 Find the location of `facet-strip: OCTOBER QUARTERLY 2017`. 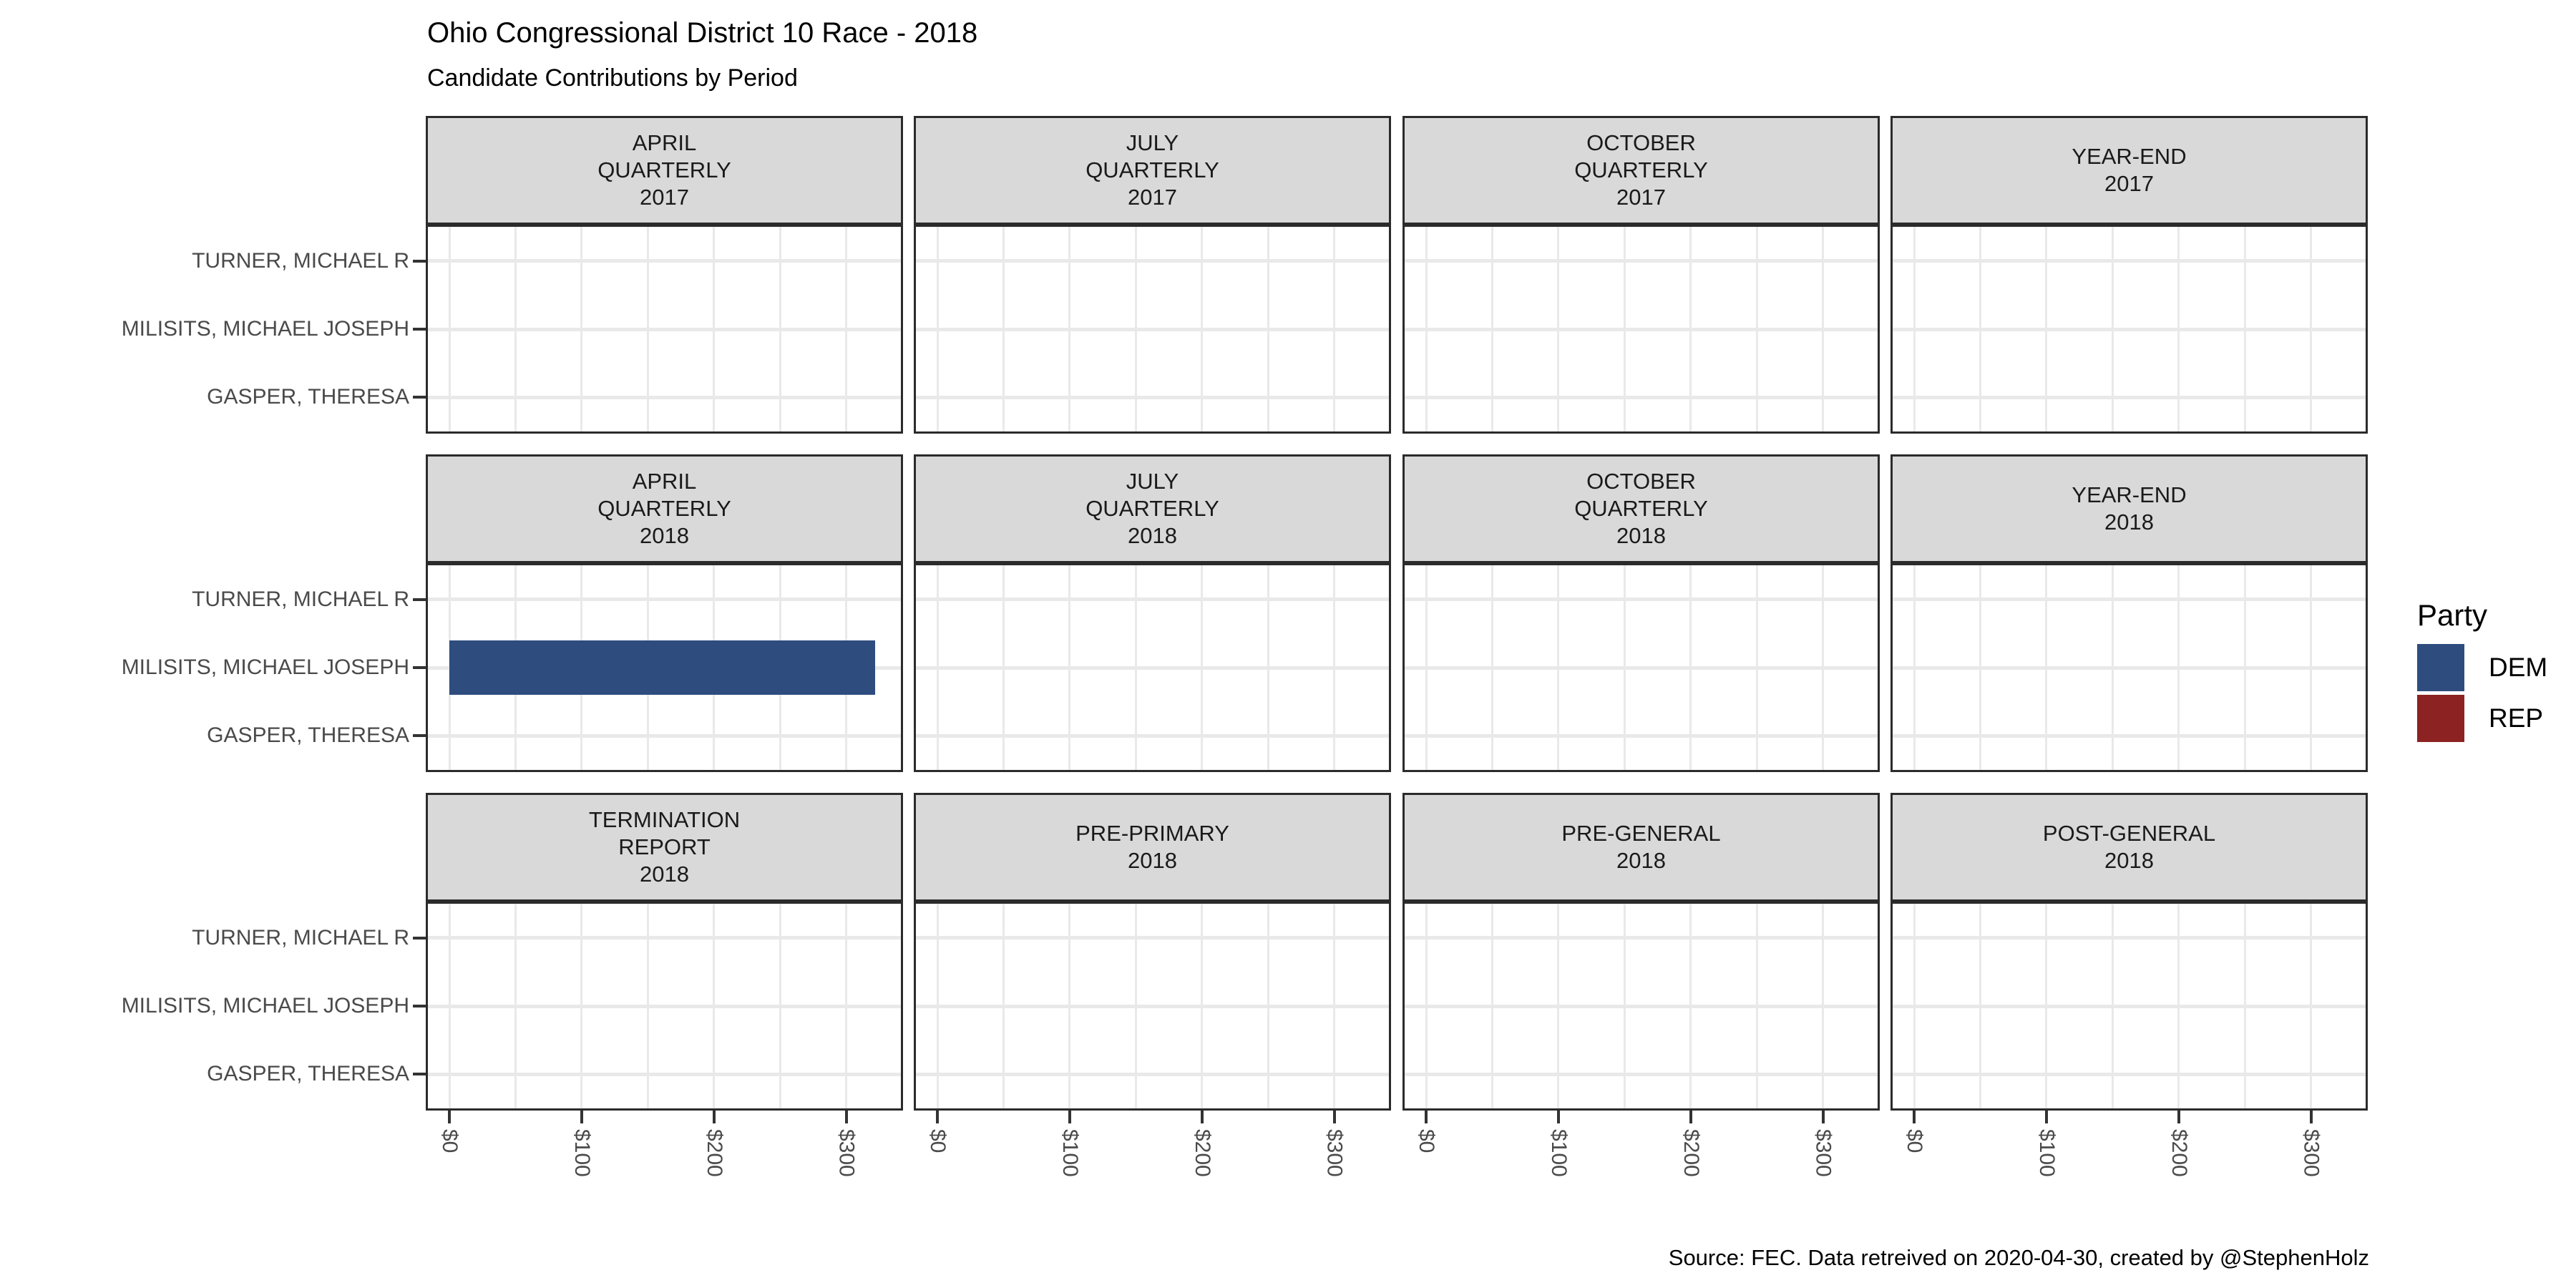

facet-strip: OCTOBER QUARTERLY 2017 is located at coordinates (1641, 170).